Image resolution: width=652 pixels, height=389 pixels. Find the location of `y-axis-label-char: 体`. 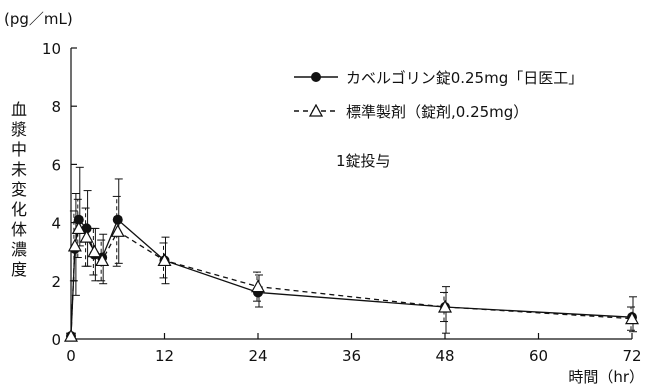

y-axis-label-char: 体 is located at coordinates (19, 230).